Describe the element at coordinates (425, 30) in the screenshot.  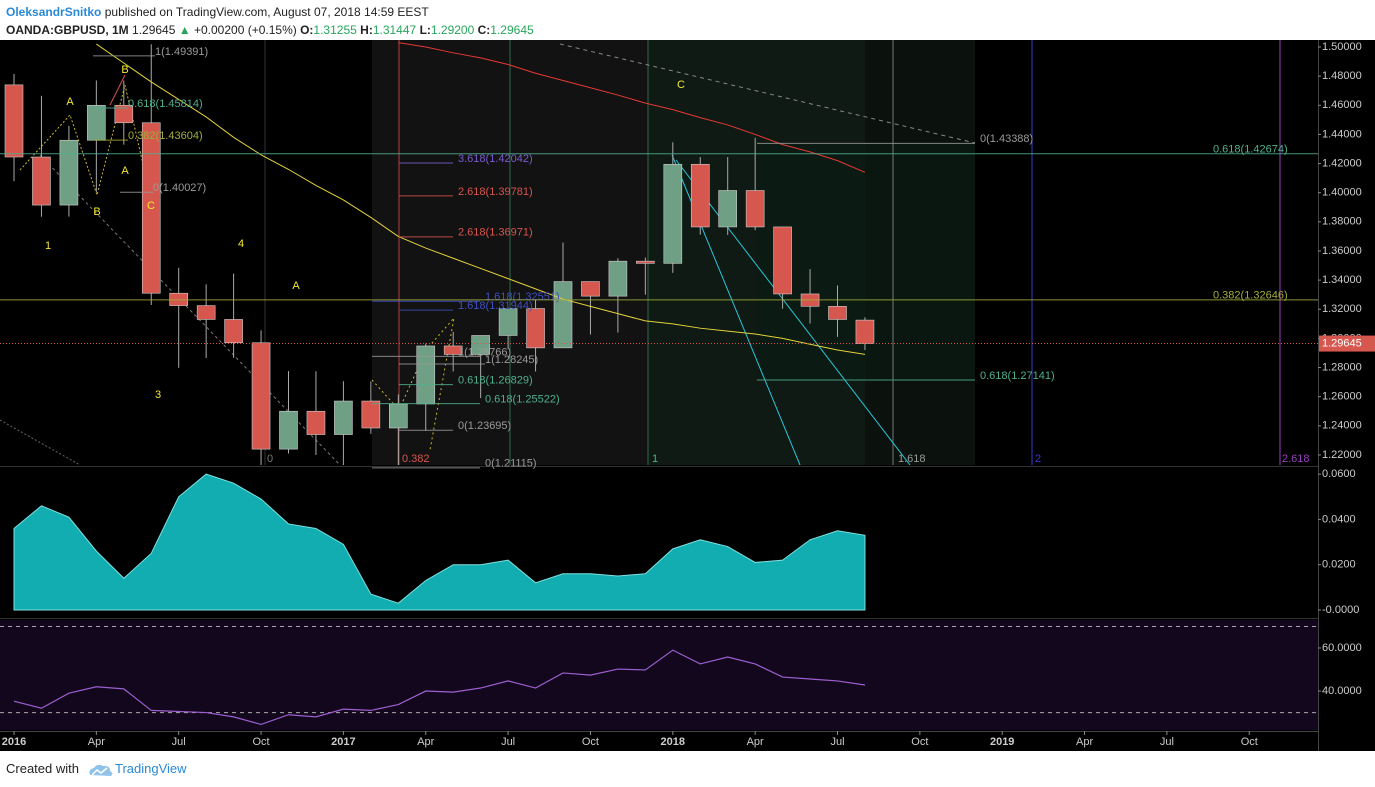
I see `l-label: L:` at that location.